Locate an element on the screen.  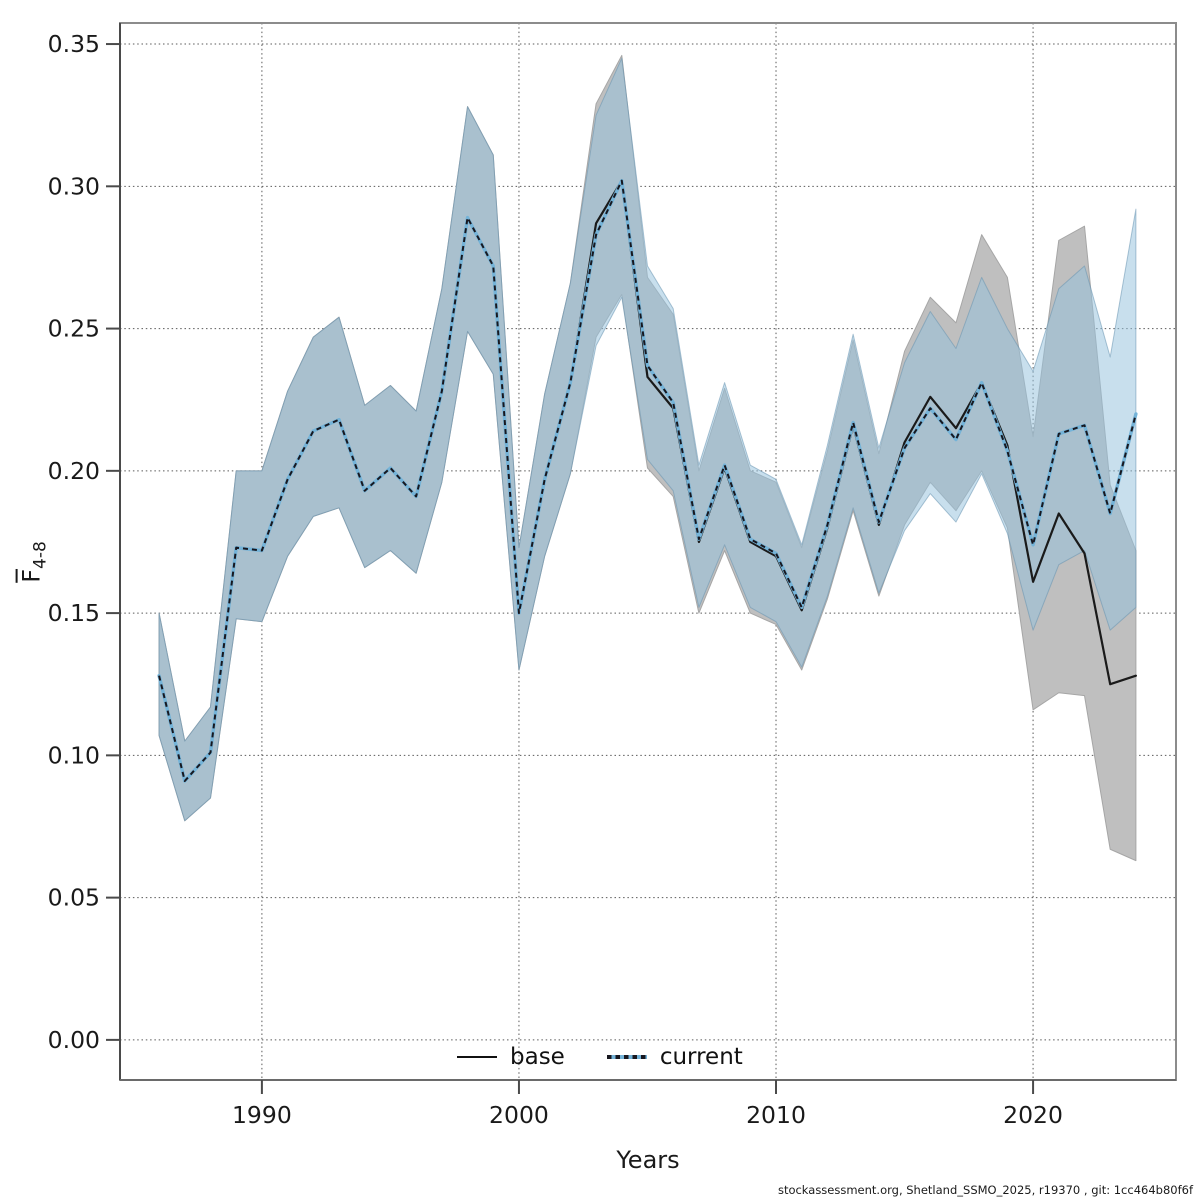
current-line-sample is located at coordinates (626, 1057).